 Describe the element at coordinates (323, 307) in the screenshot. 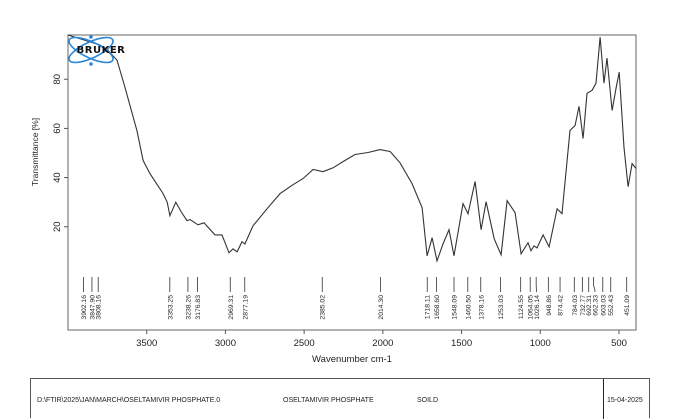

I see `peak-label: 2385.02` at that location.